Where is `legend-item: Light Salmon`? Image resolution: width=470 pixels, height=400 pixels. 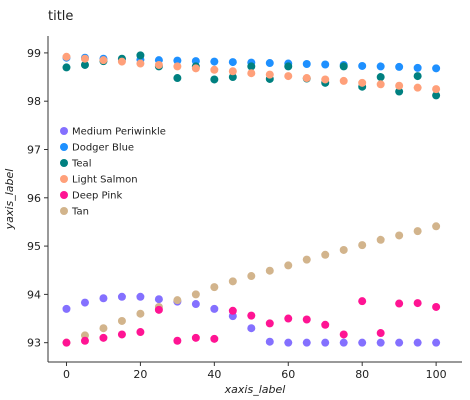 legend-item: Light Salmon is located at coordinates (99, 180).